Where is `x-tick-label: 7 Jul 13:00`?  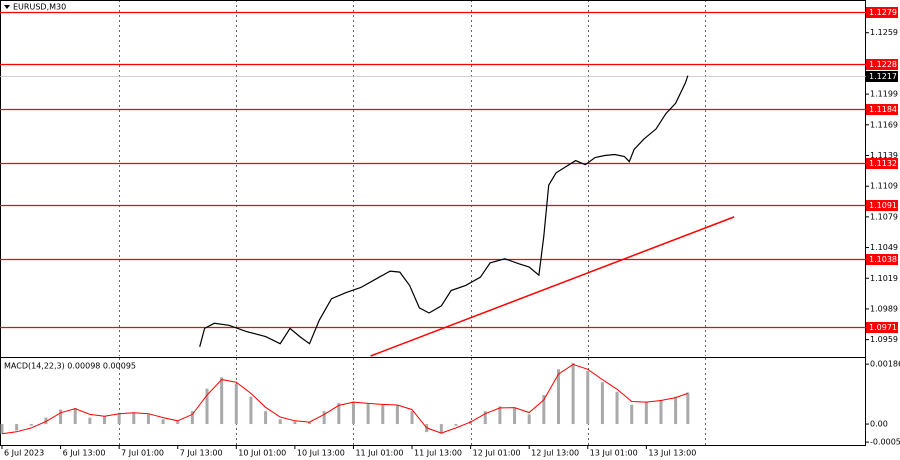 x-tick-label: 7 Jul 13:00 is located at coordinates (201, 453).